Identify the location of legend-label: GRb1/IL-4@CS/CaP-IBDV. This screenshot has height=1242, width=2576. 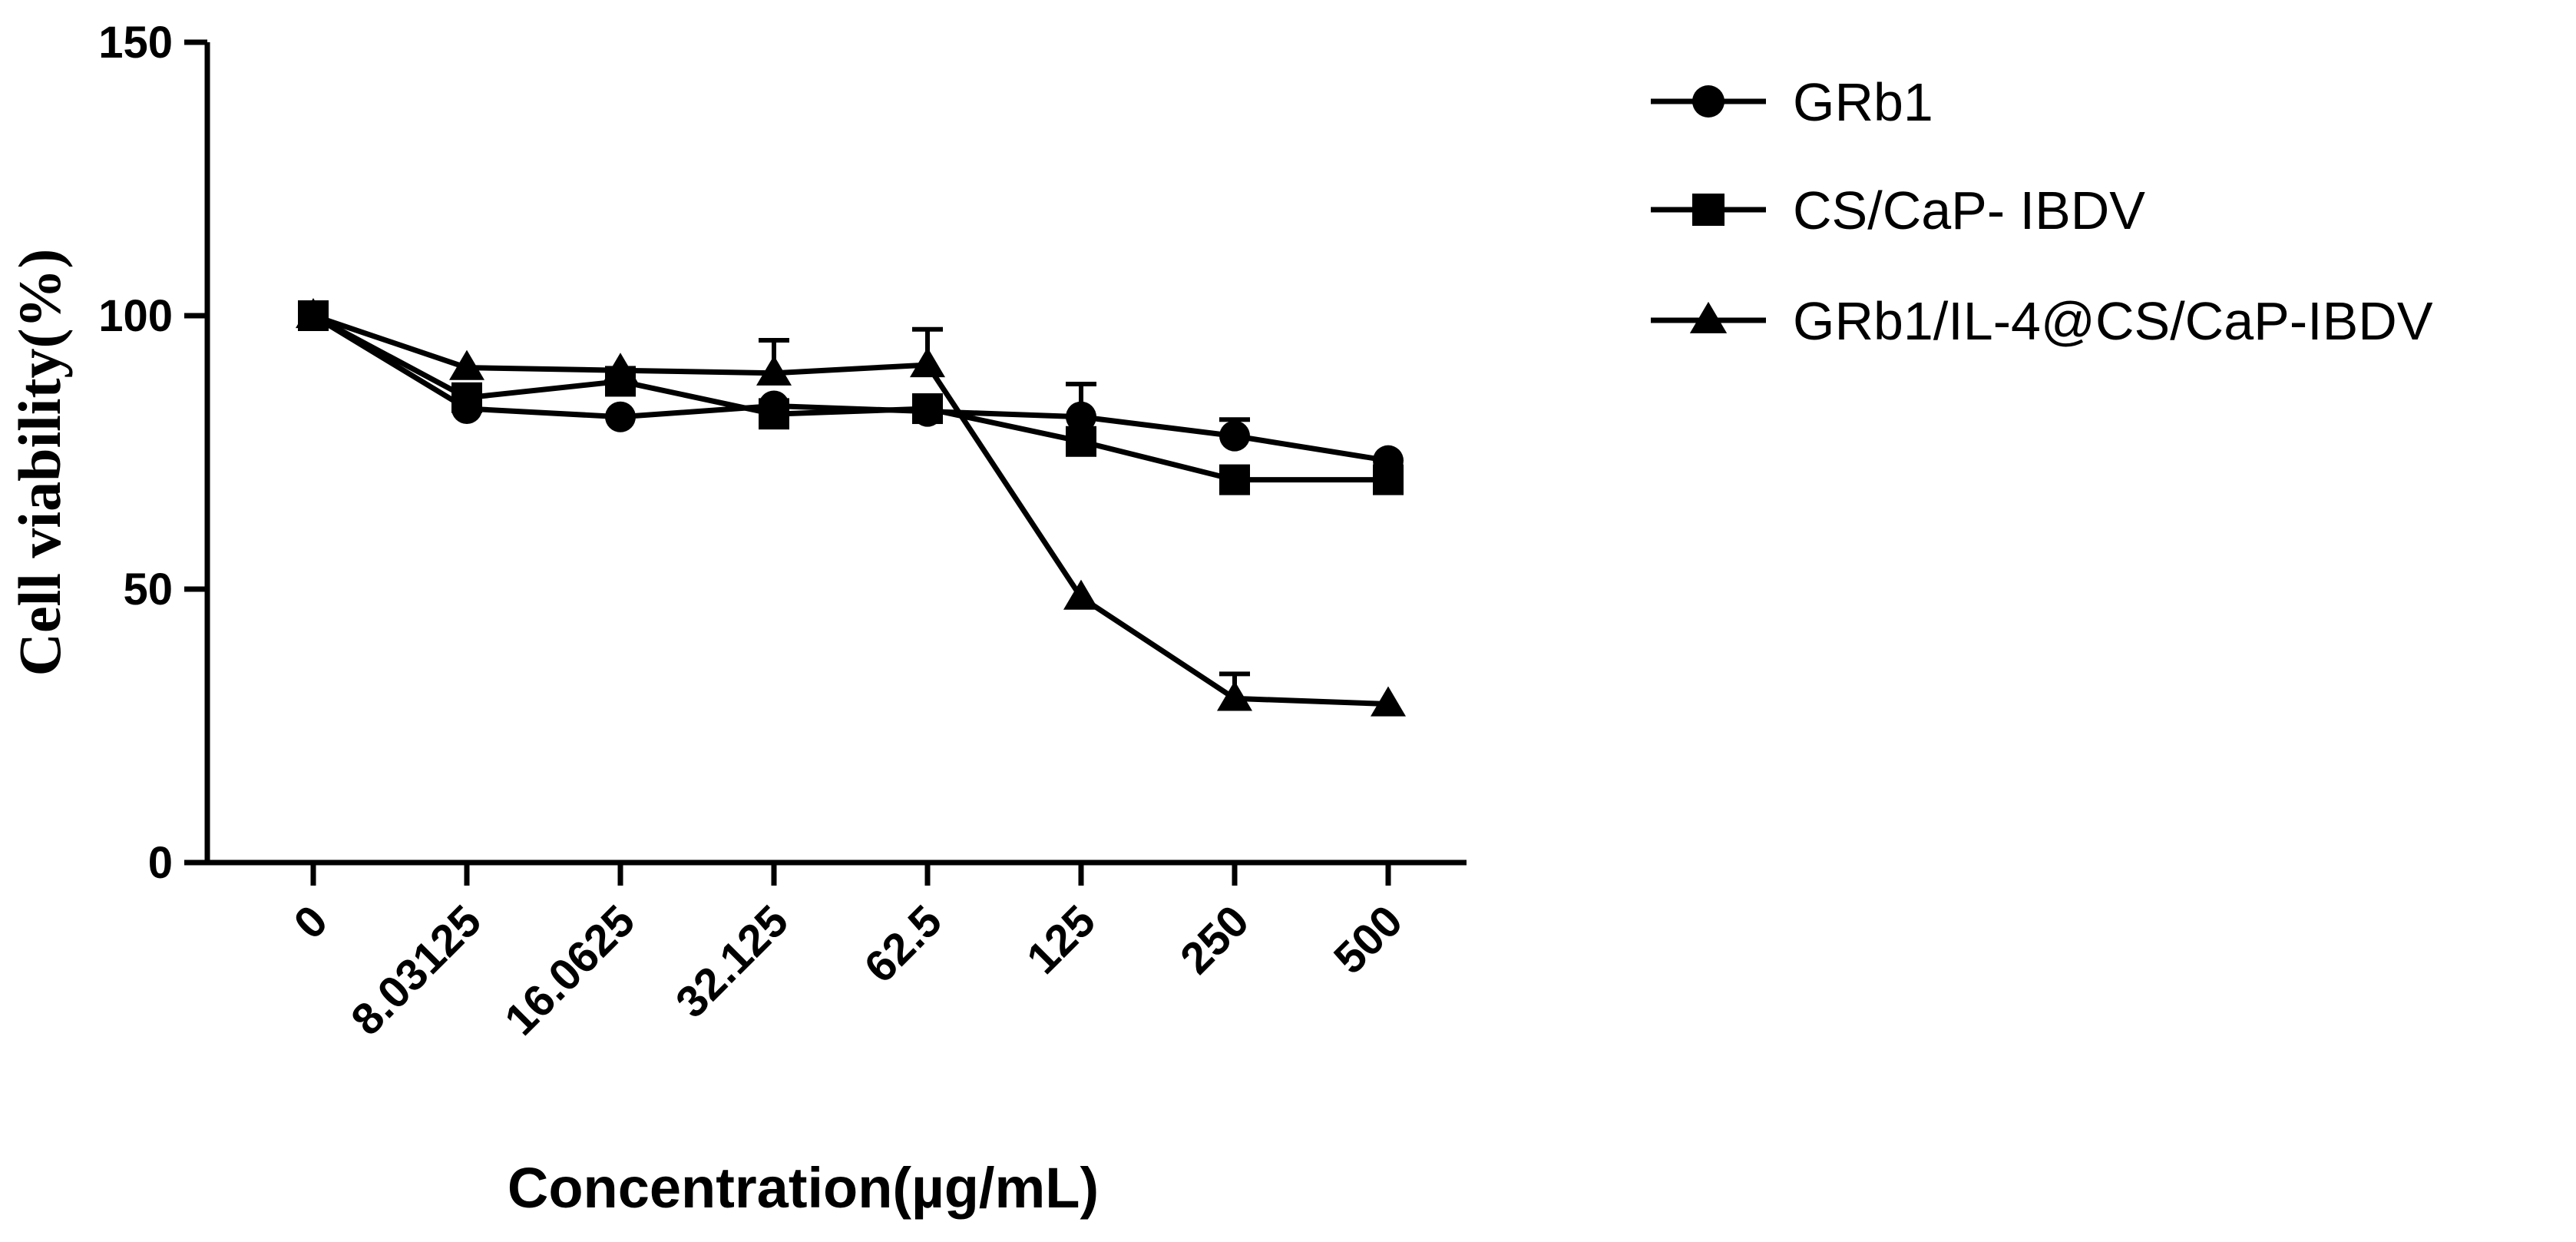
(2113, 321).